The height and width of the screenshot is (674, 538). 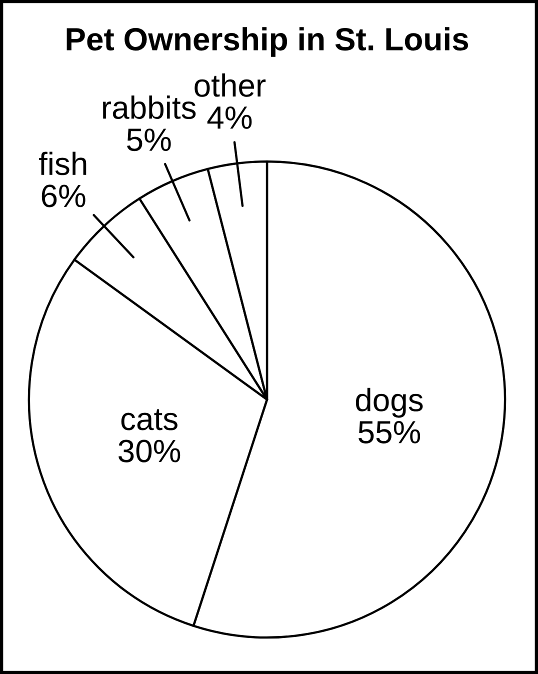 I want to click on chart-title: Pet Ownership in St. Louis, so click(x=267, y=42).